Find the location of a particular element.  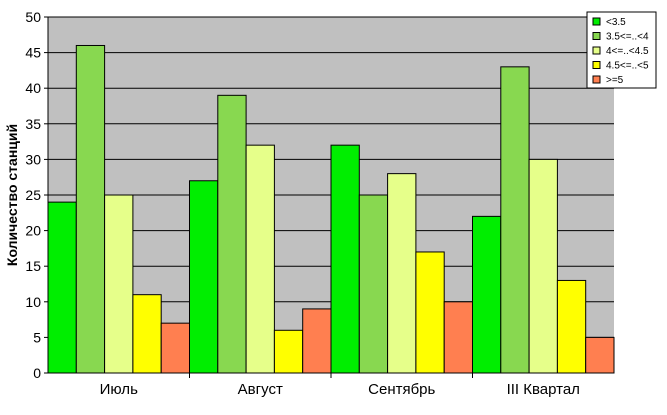

y-tick-label: 0 is located at coordinates (37, 373).